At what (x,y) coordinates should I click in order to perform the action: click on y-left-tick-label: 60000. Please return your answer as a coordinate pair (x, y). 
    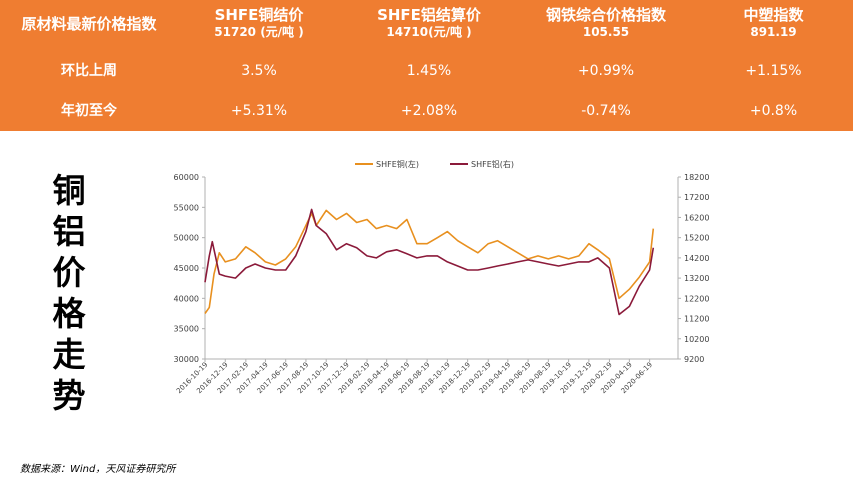
    Looking at the image, I should click on (186, 177).